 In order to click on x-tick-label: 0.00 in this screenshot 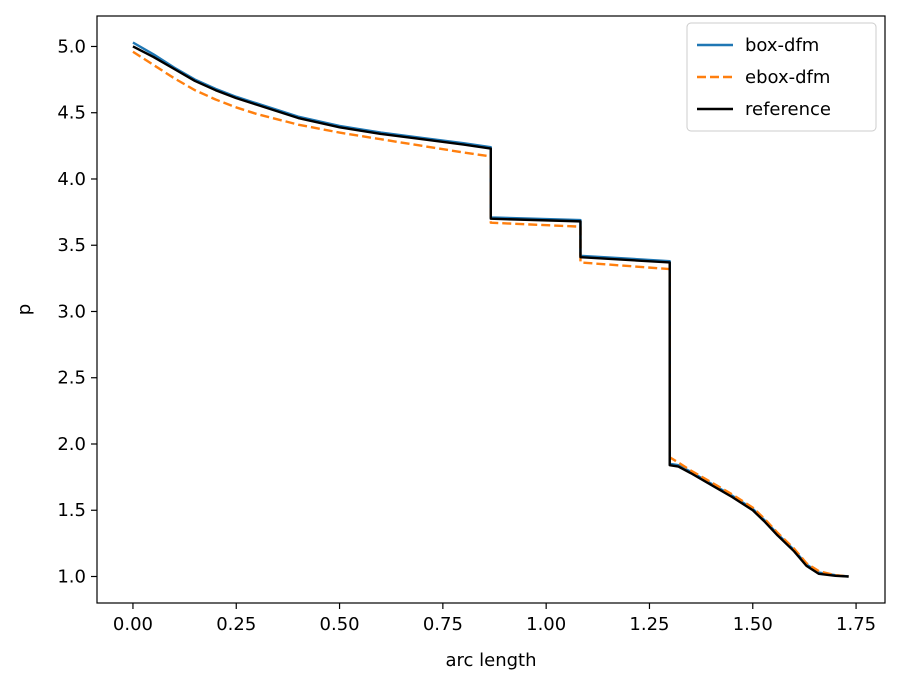, I will do `click(133, 624)`.